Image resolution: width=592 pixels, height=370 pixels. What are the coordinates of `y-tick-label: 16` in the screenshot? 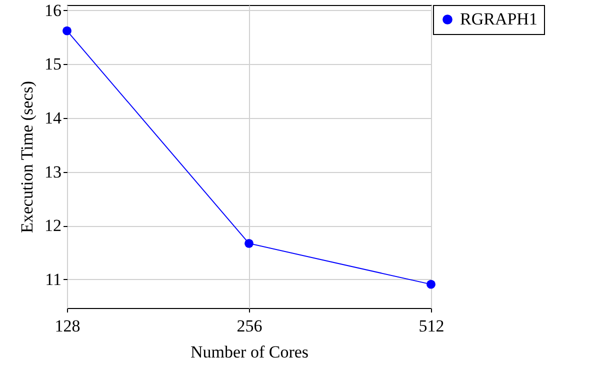 It's located at (53, 10).